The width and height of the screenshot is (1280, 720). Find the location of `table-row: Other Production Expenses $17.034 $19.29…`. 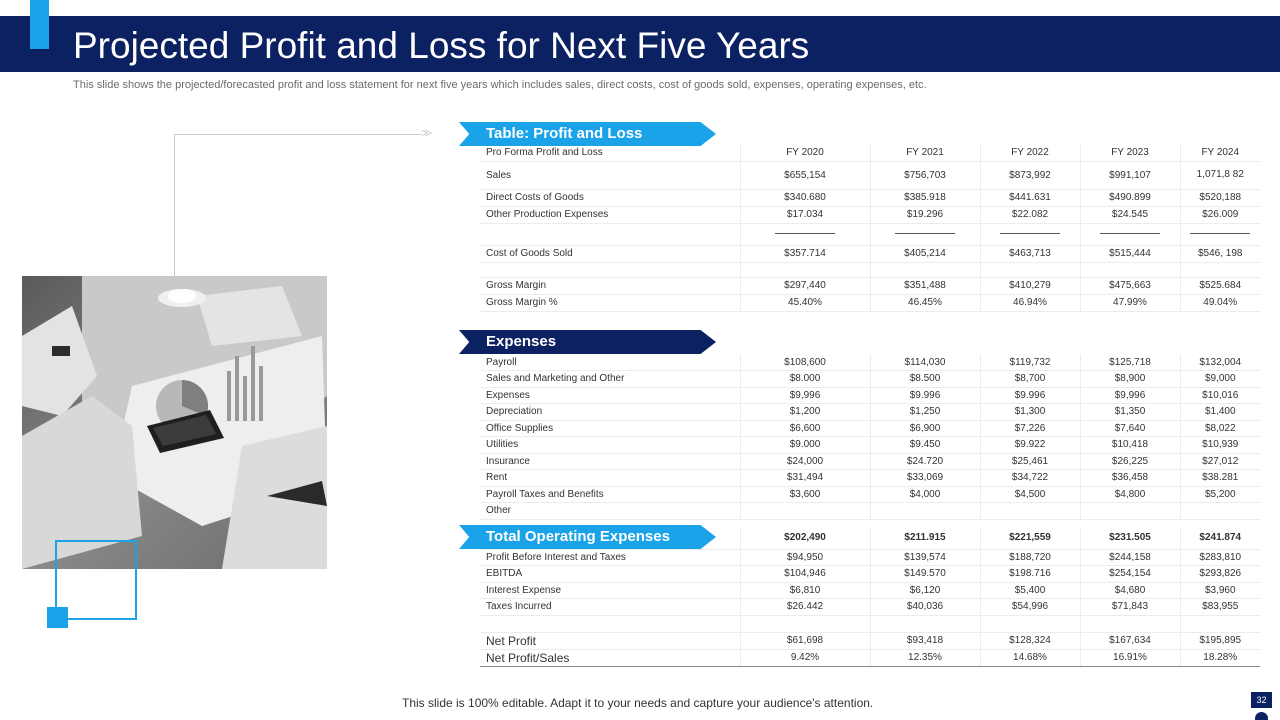

table-row: Other Production Expenses $17.034 $19.29… is located at coordinates (870, 215).